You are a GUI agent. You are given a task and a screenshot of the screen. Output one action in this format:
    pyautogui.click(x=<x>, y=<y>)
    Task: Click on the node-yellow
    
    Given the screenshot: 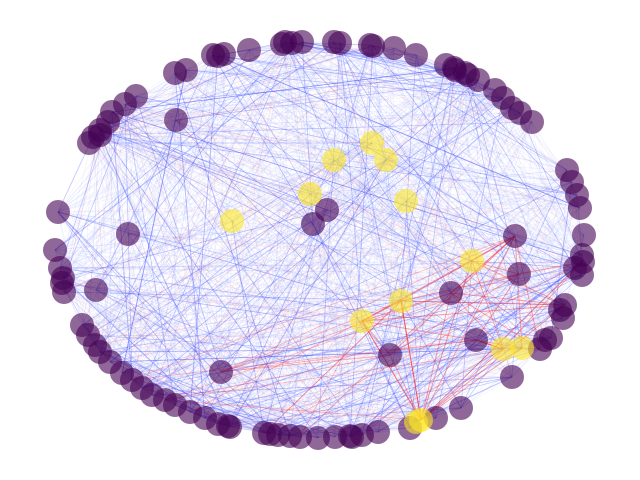 What is the action you would take?
    pyautogui.click(x=472, y=261)
    